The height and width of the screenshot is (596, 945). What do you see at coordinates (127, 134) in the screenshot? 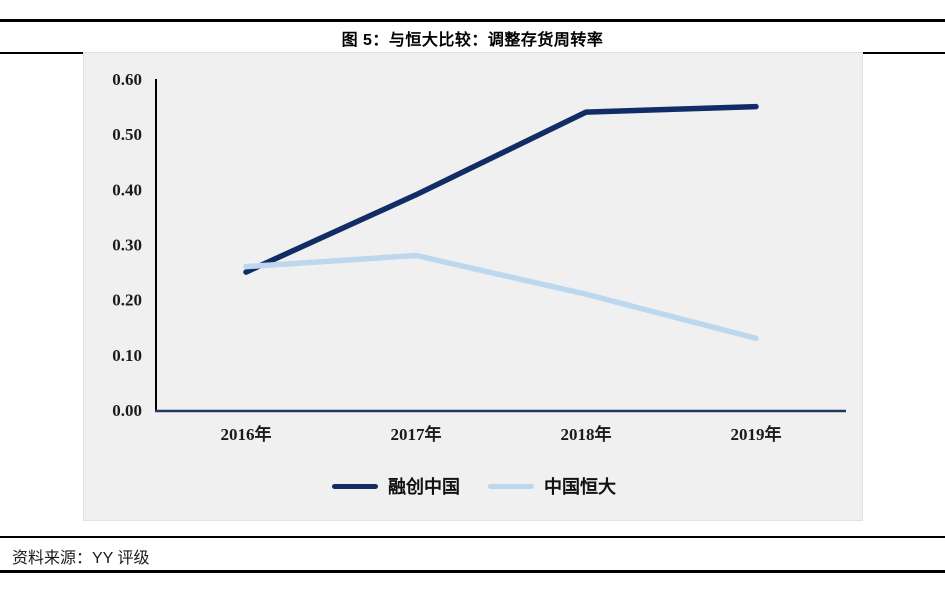
I see `y-axis-label: 0.50` at bounding box center [127, 134].